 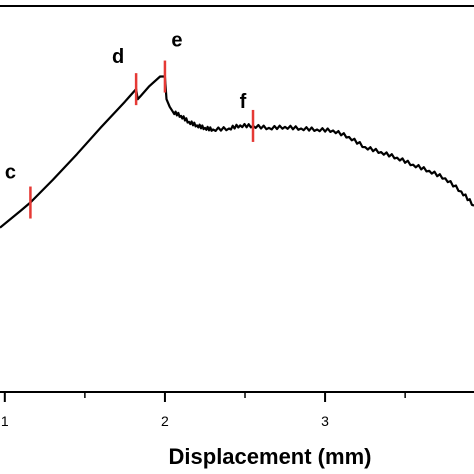 I want to click on annotation-label-c: c, so click(x=10, y=173).